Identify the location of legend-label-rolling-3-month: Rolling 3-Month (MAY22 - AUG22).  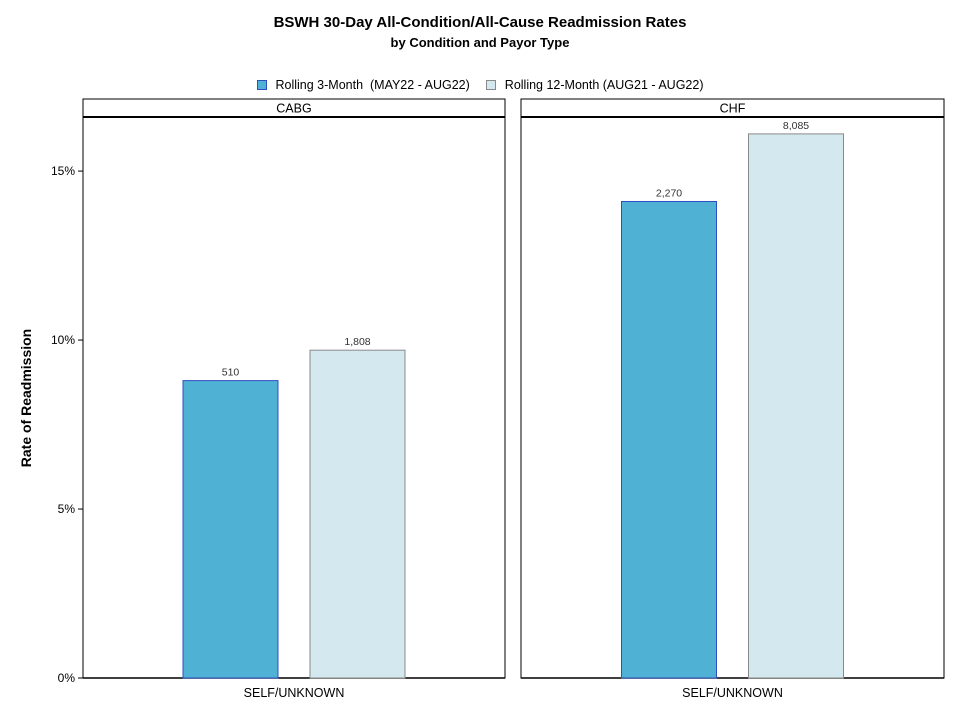
(372, 85).